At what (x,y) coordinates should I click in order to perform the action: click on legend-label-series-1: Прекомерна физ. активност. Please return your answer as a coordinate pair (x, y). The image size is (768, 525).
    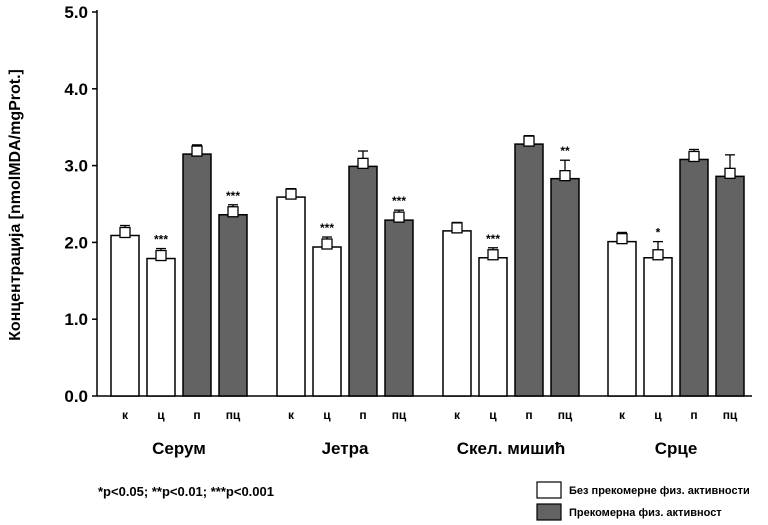
    Looking at the image, I should click on (645, 513).